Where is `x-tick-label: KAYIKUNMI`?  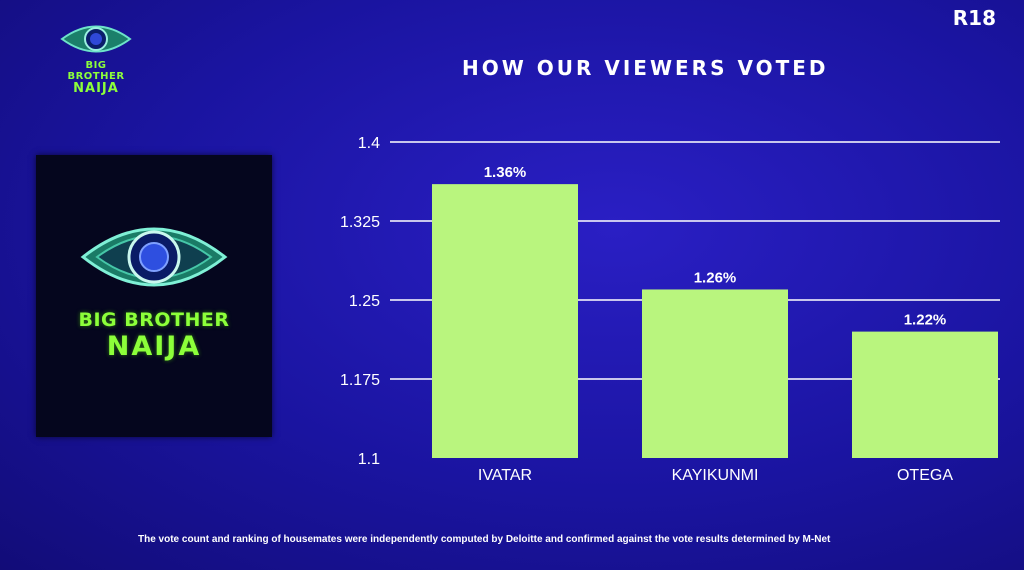 x-tick-label: KAYIKUNMI is located at coordinates (715, 475).